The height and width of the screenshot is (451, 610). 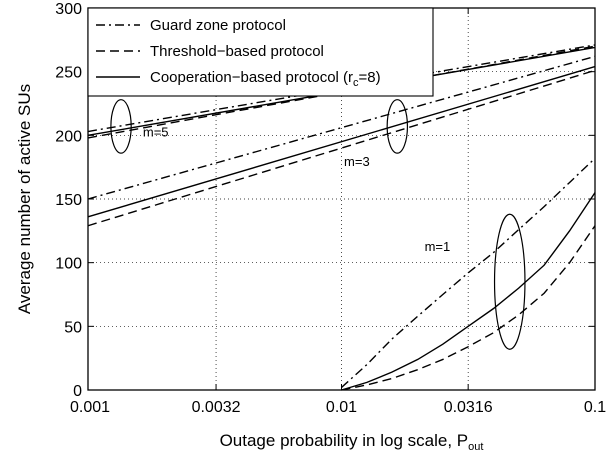 What do you see at coordinates (509, 281) in the screenshot?
I see `ellipse-m1` at bounding box center [509, 281].